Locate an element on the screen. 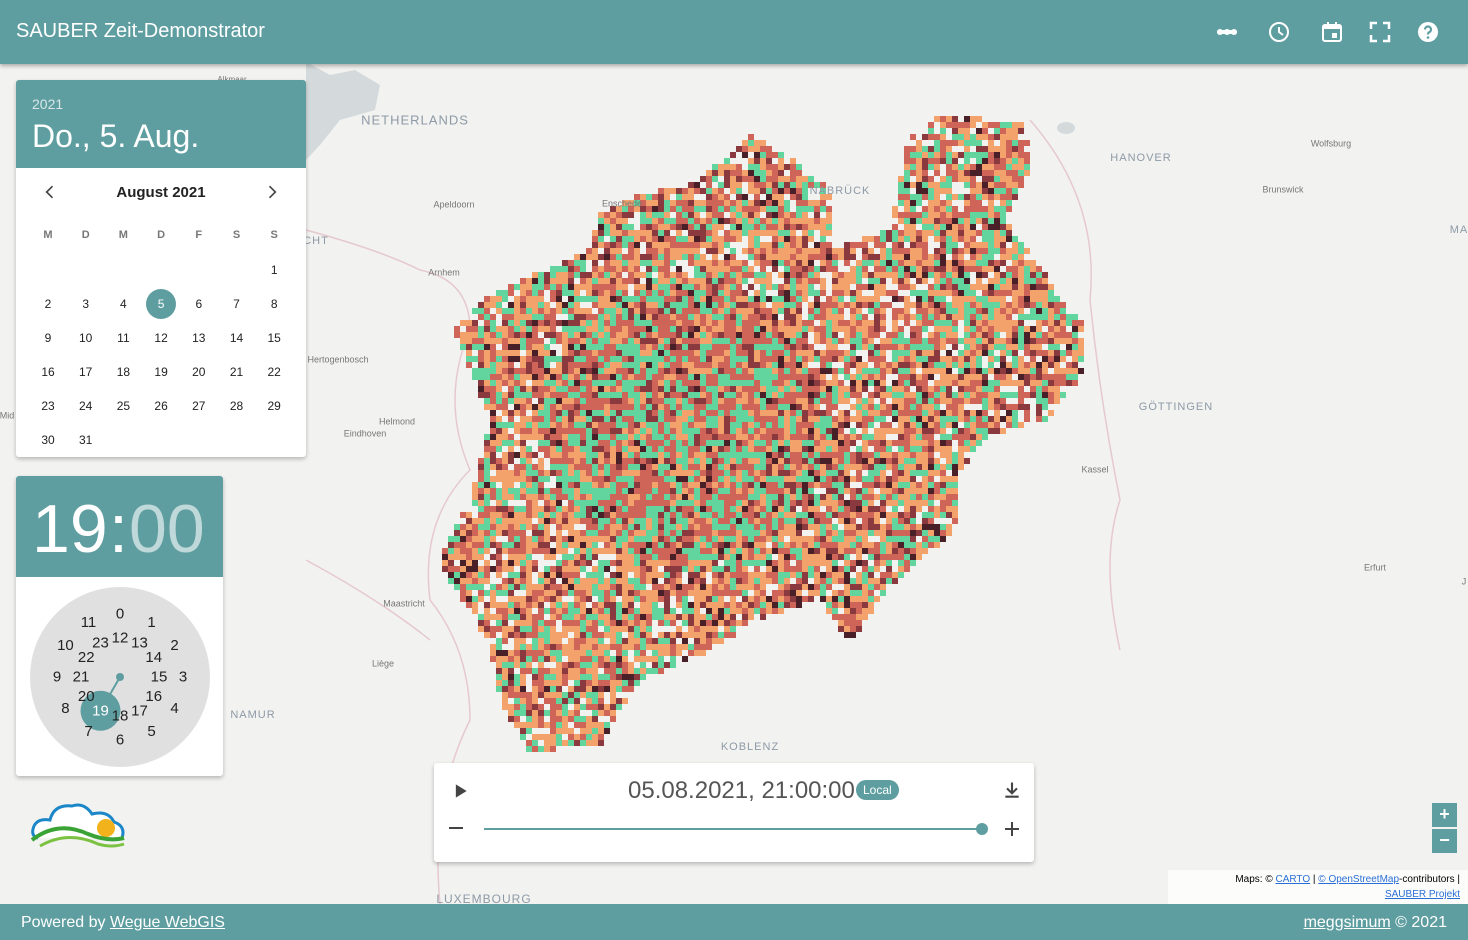  hour-number: 10 is located at coordinates (65, 645).